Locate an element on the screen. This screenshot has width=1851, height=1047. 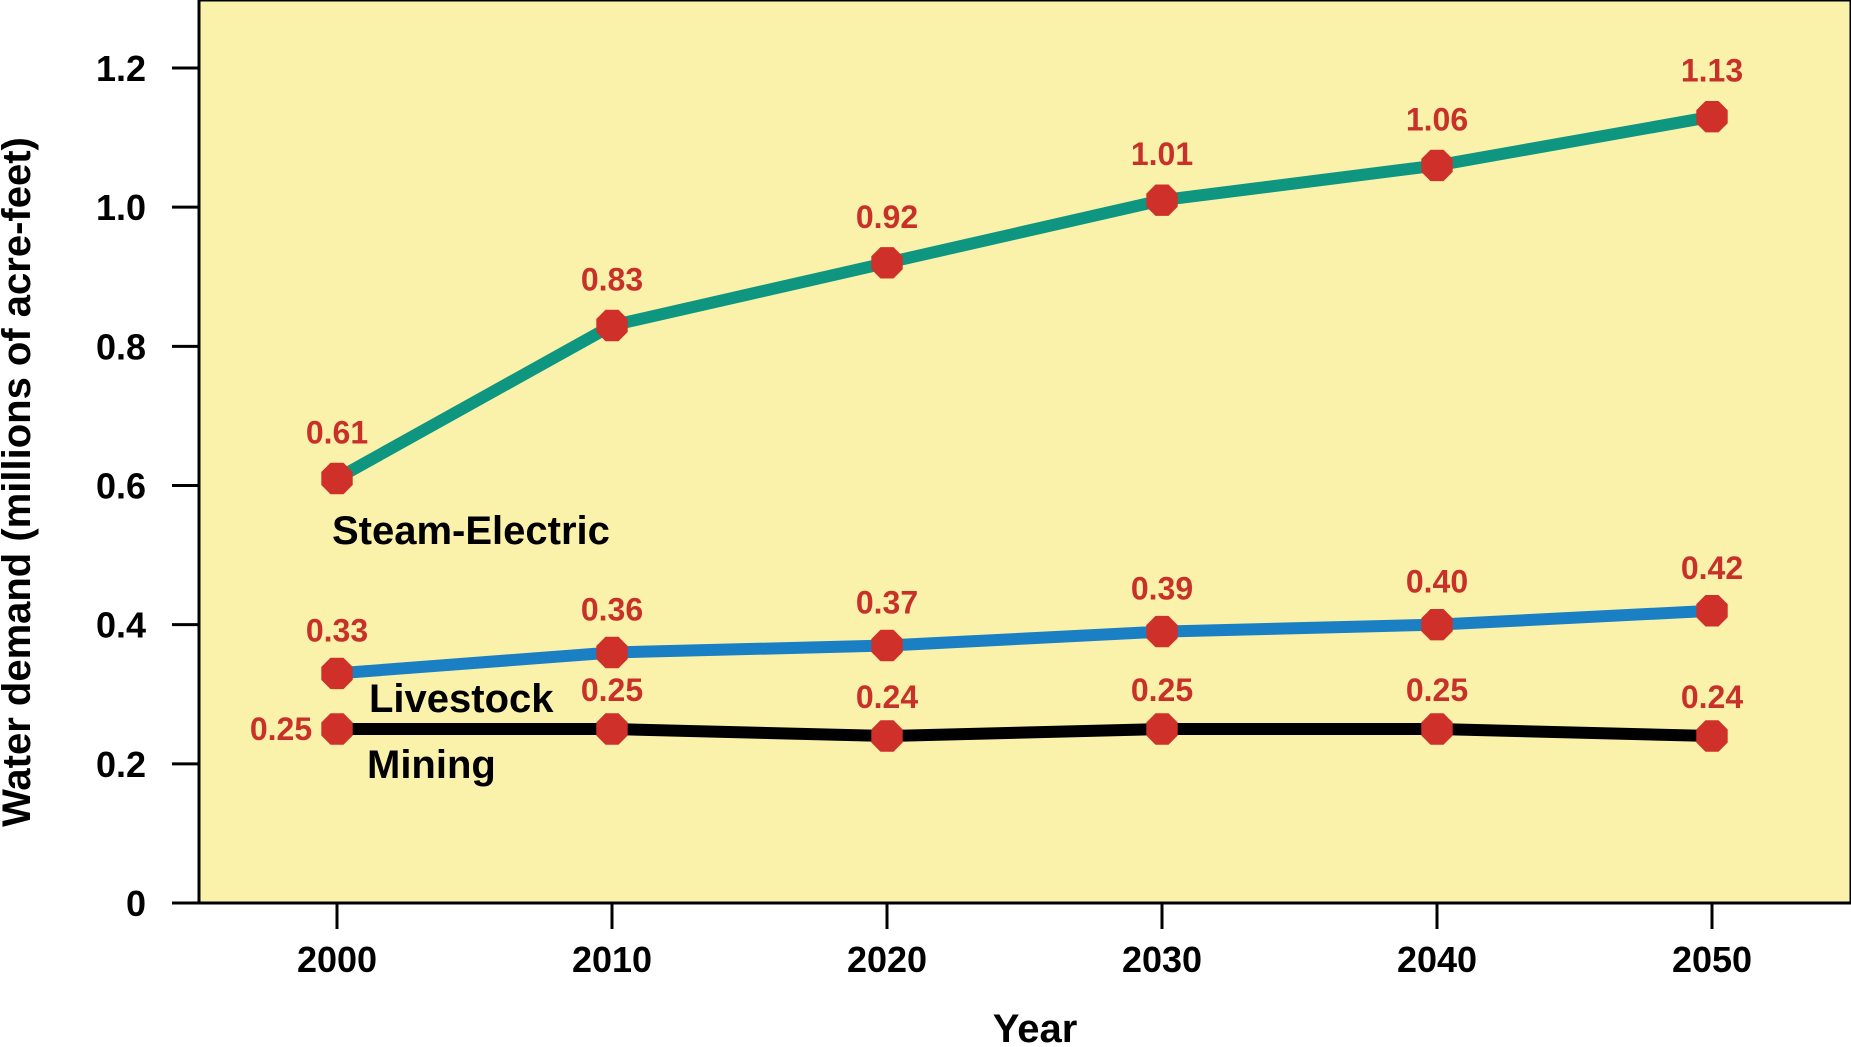
y-axis: 0 0.2 0.4 0.6 0.8 1.0 1.2 is located at coordinates (147, 486).